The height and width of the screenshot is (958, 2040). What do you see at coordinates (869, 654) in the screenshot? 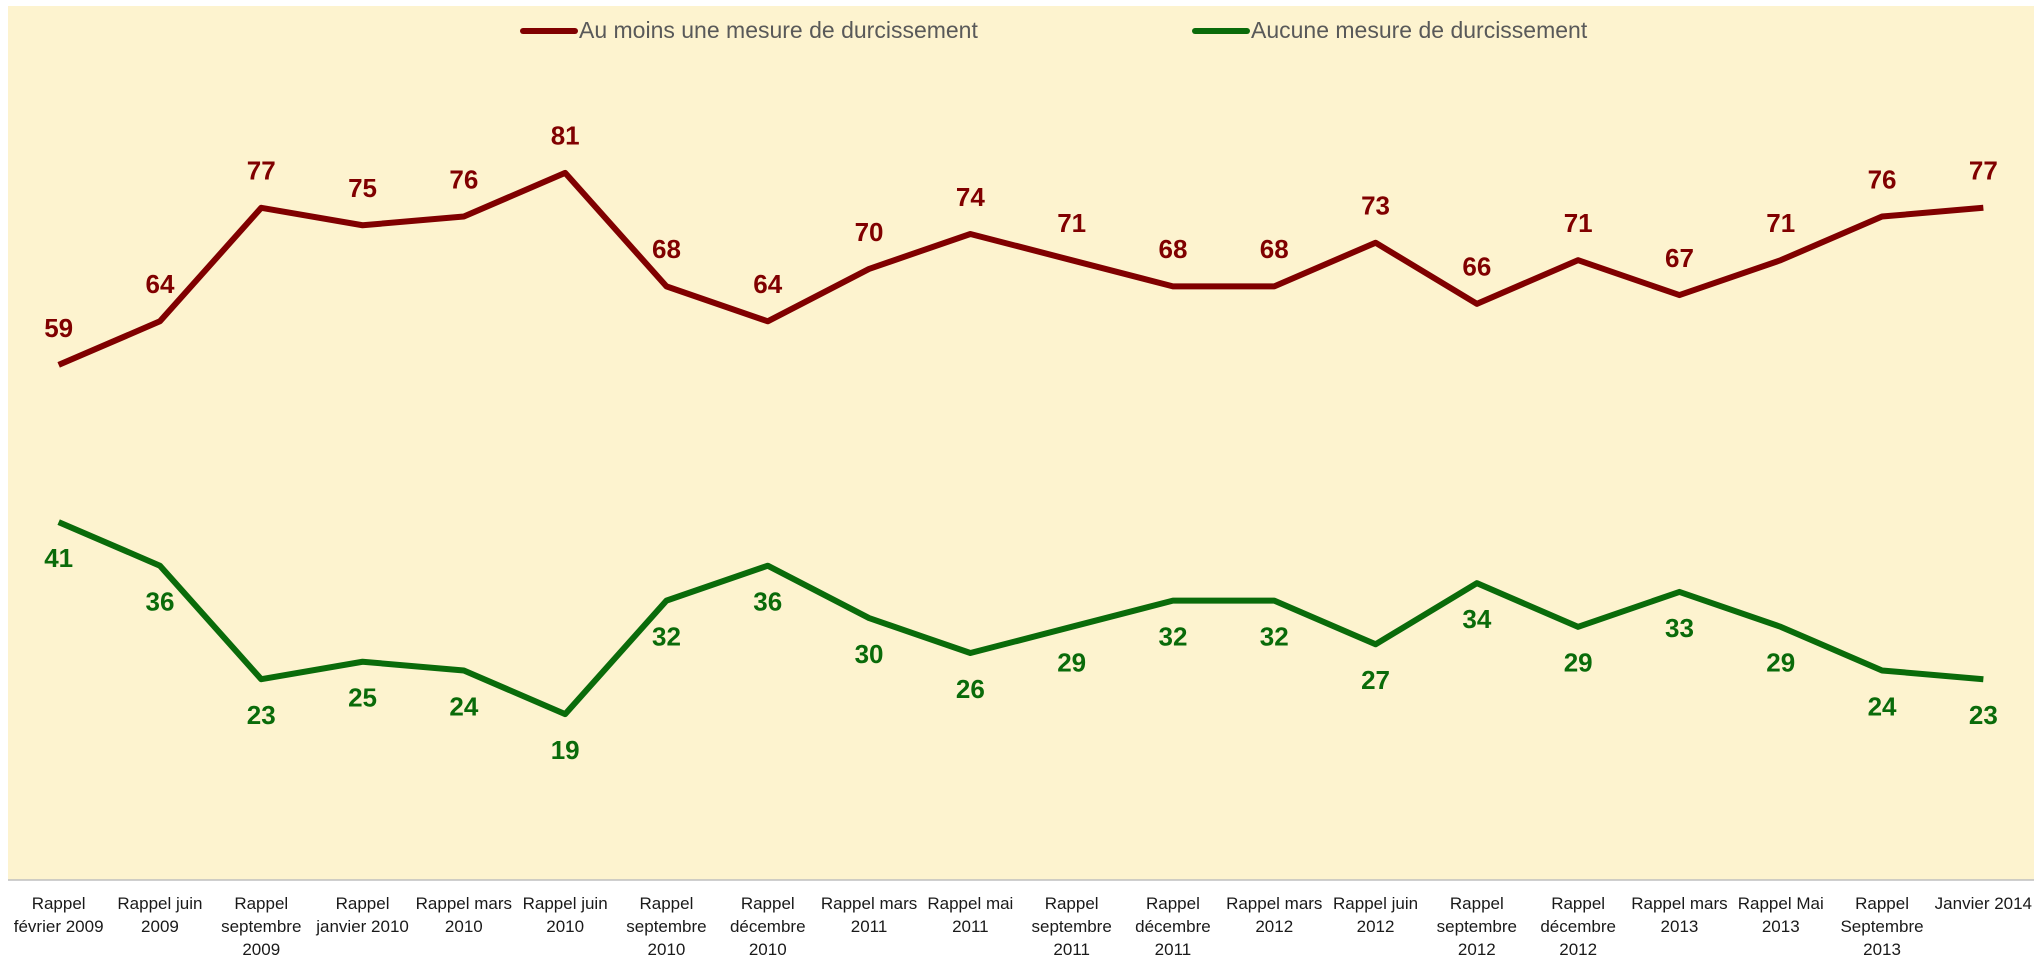
I see `data-label: 30` at bounding box center [869, 654].